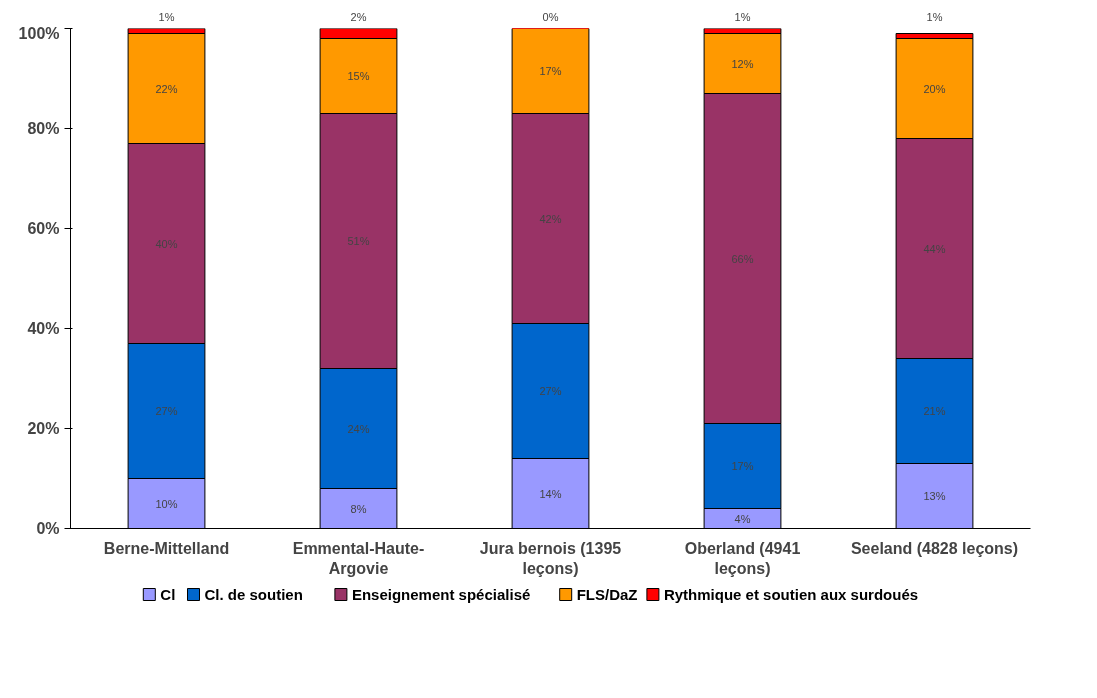 This screenshot has width=1097, height=698. What do you see at coordinates (358, 558) in the screenshot?
I see `x-tick-label: Emmental-Haute-Argovie` at bounding box center [358, 558].